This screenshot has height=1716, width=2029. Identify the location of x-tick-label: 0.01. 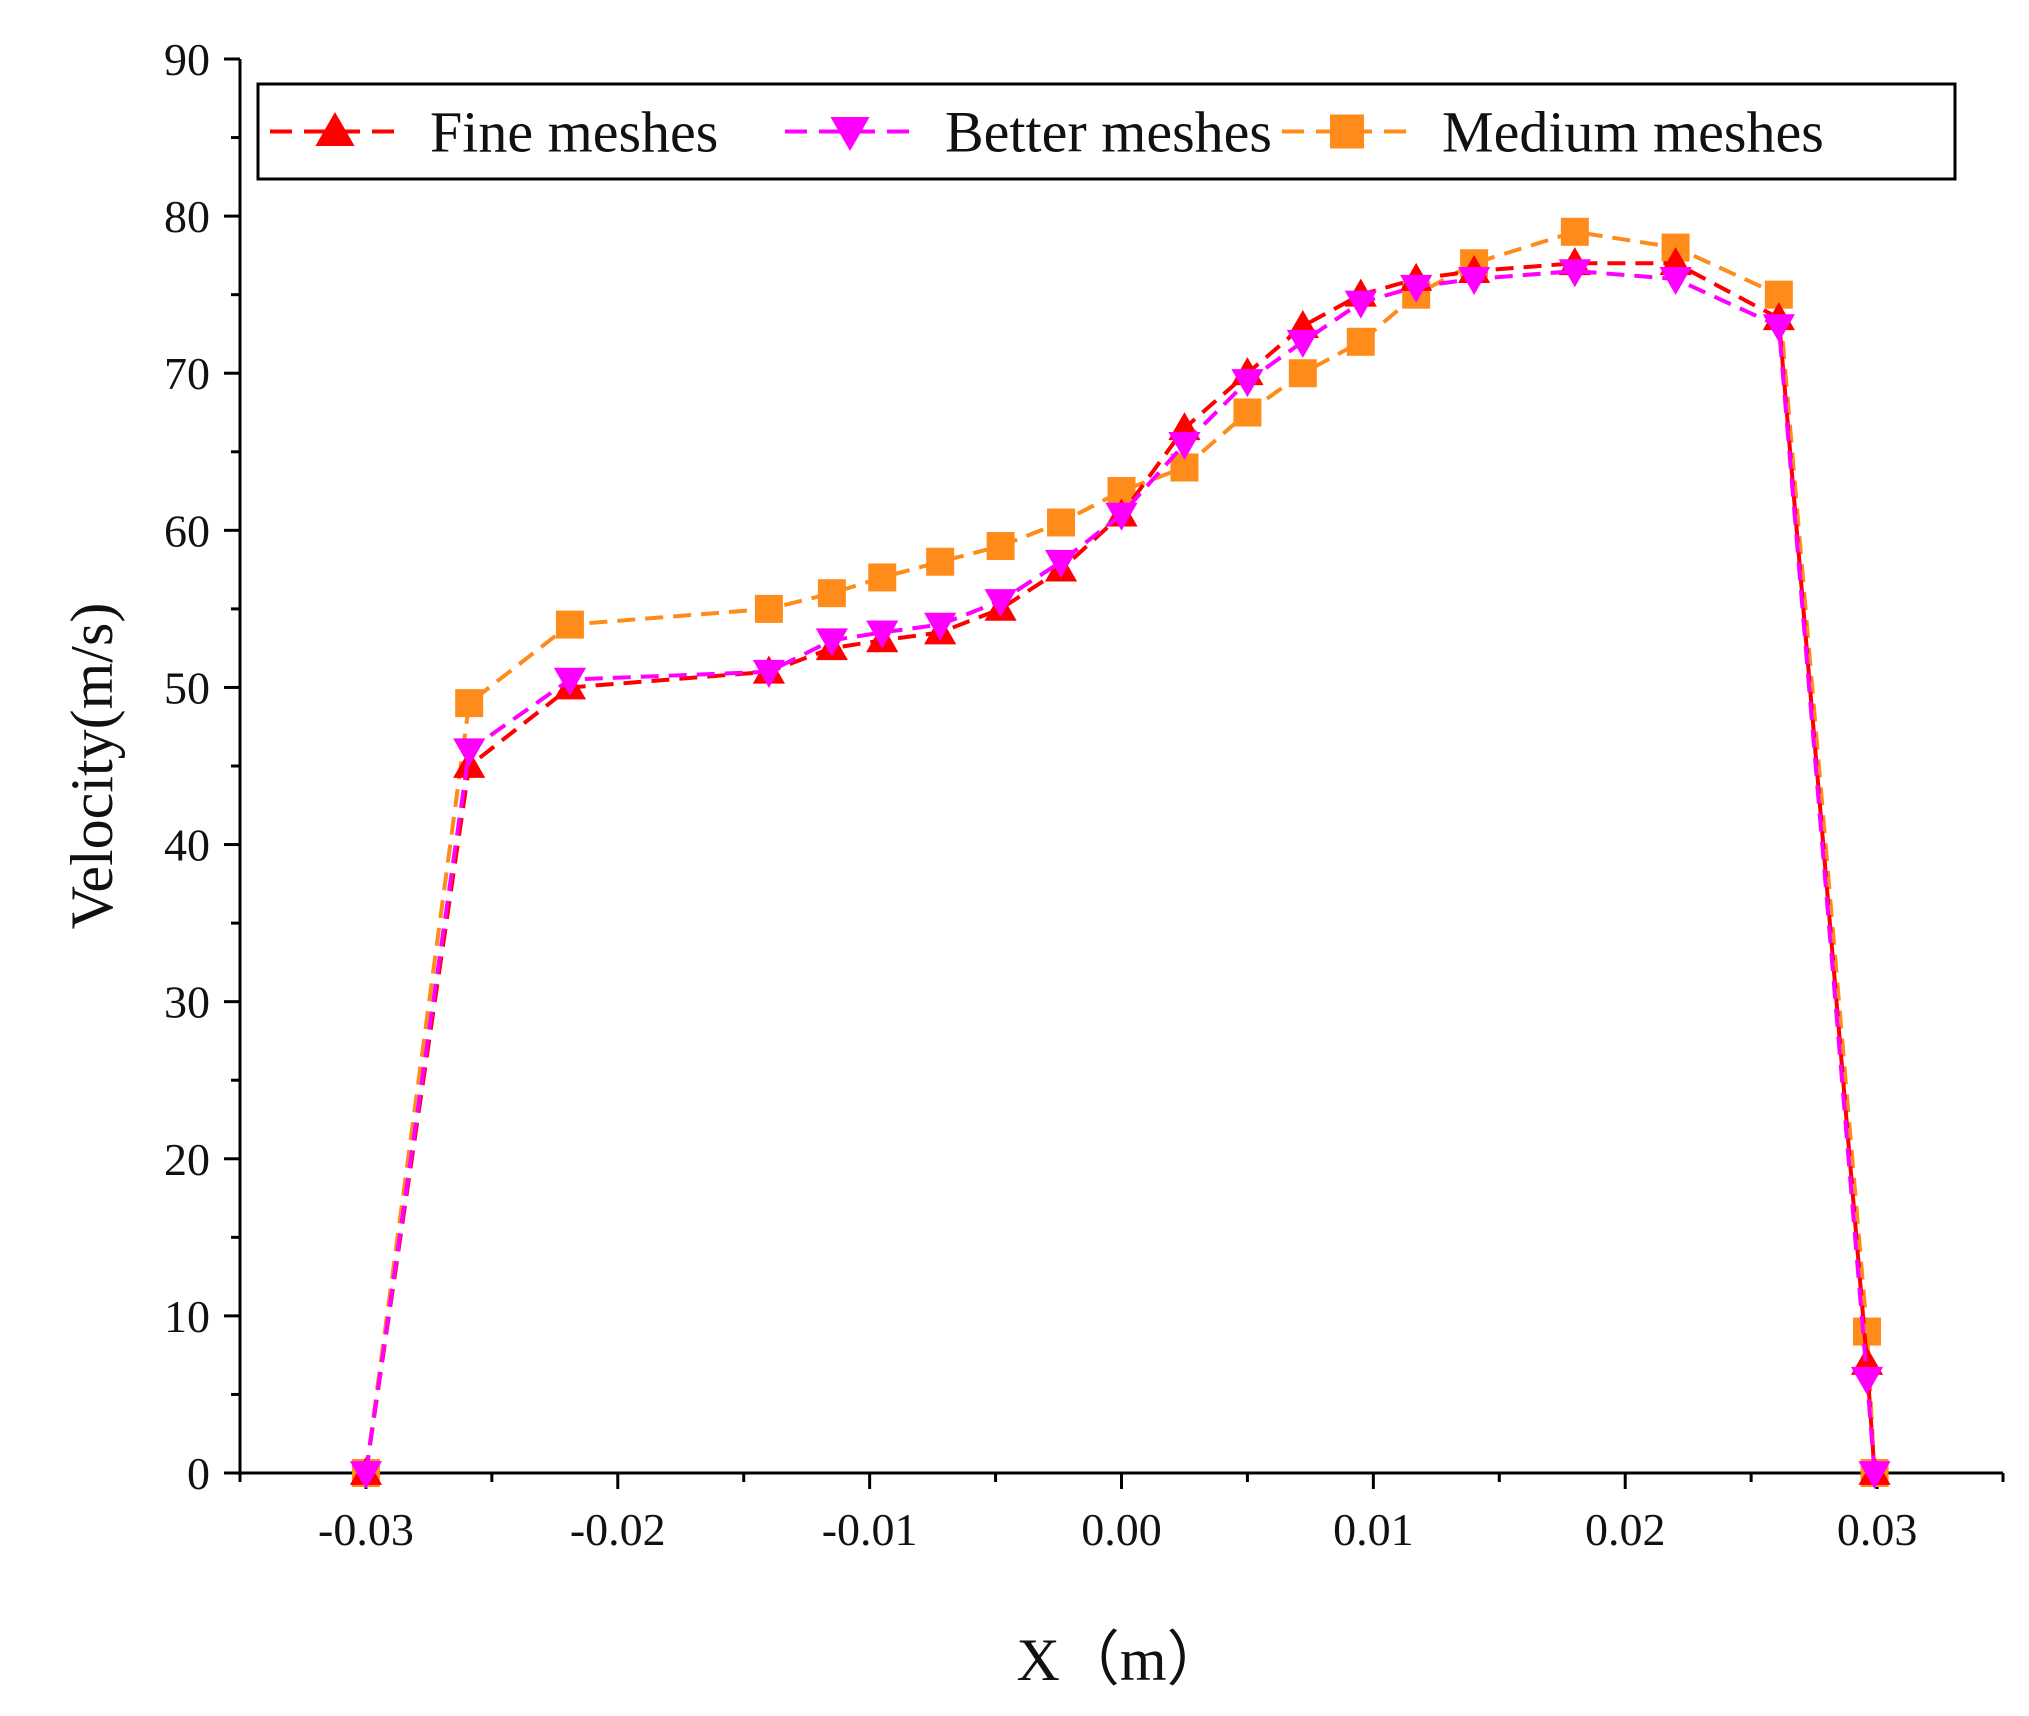
(1373, 1529).